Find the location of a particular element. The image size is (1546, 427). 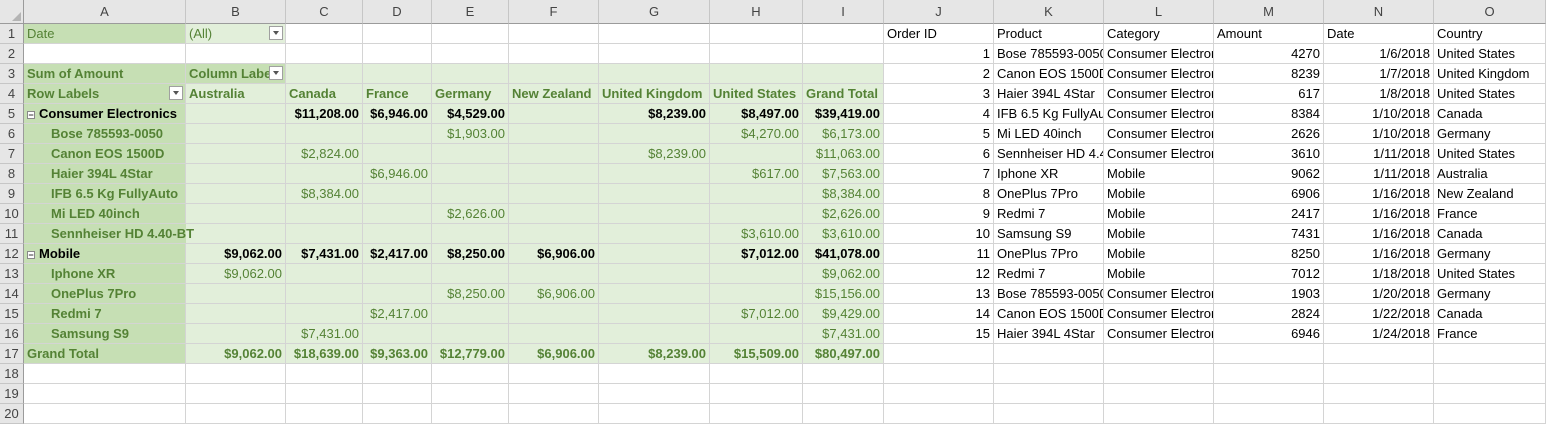

pivot-grand-total-label: Grand Total is located at coordinates (105, 354).